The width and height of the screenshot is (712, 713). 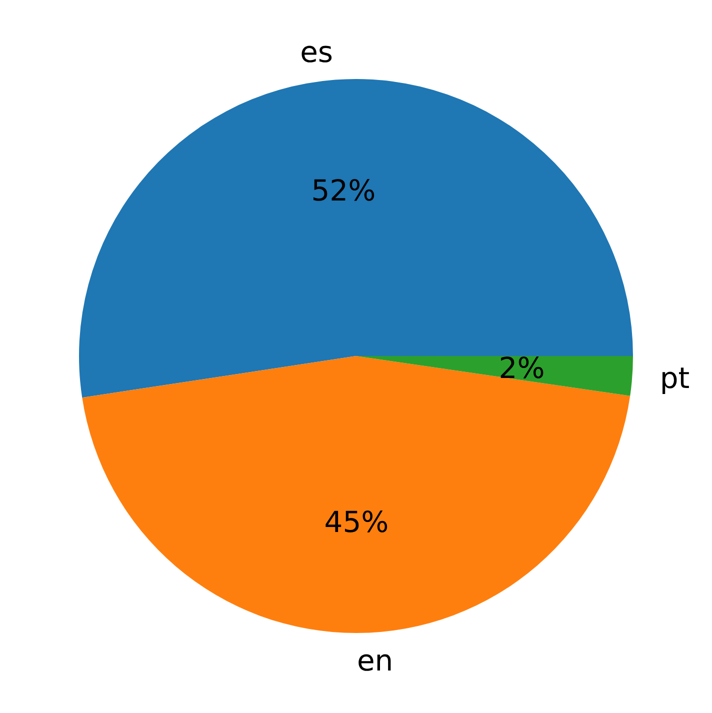 What do you see at coordinates (675, 377) in the screenshot?
I see `slice-label: pt` at bounding box center [675, 377].